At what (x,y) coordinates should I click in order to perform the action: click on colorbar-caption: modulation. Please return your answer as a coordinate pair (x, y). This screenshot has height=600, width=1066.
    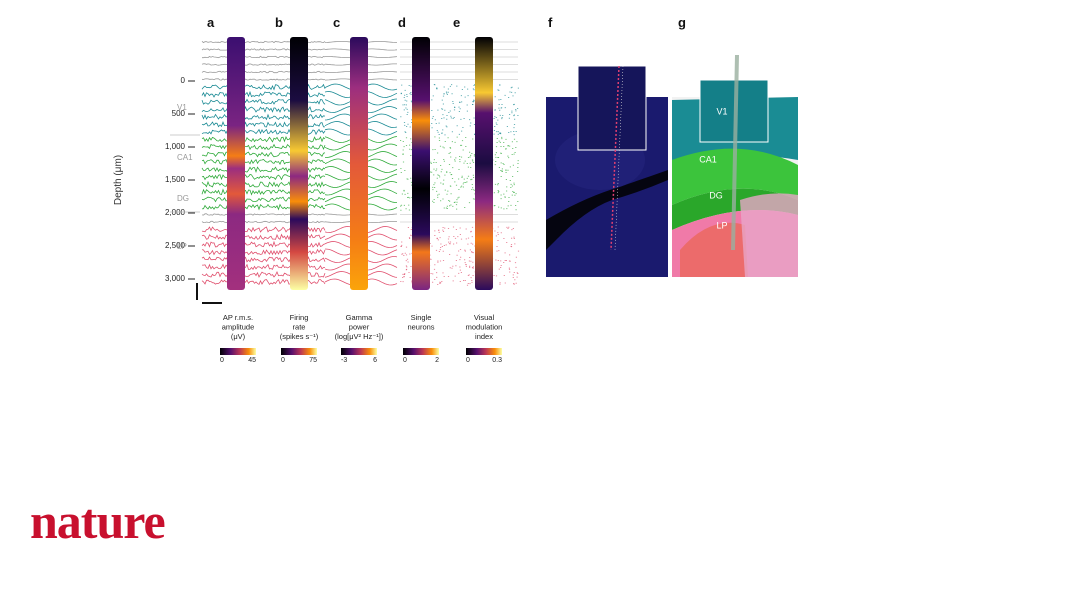
    Looking at the image, I should click on (484, 327).